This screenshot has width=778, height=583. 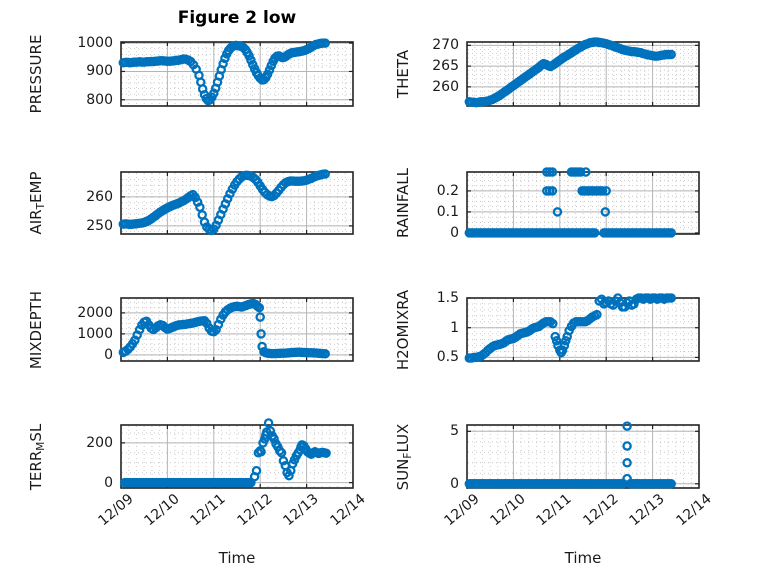 I want to click on y-axis-label-air-temp: AIRTEMP, so click(x=37, y=203).